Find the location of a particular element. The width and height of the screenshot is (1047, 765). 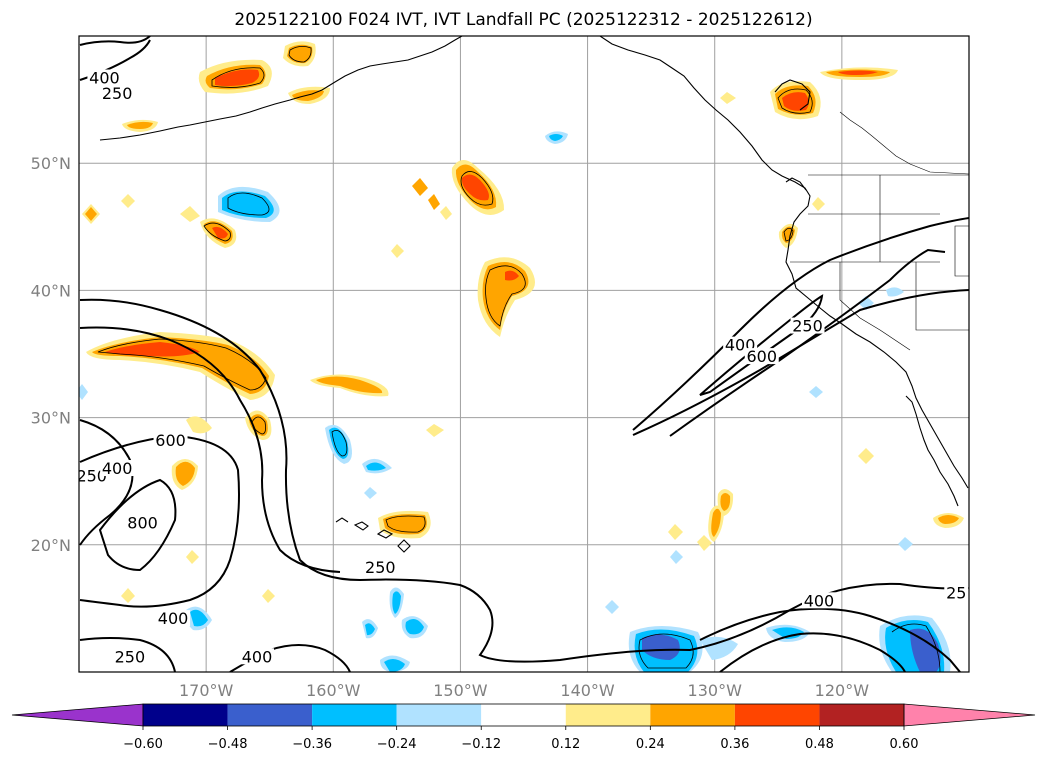

colorbar-tick-label: −0.12 is located at coordinates (481, 744).